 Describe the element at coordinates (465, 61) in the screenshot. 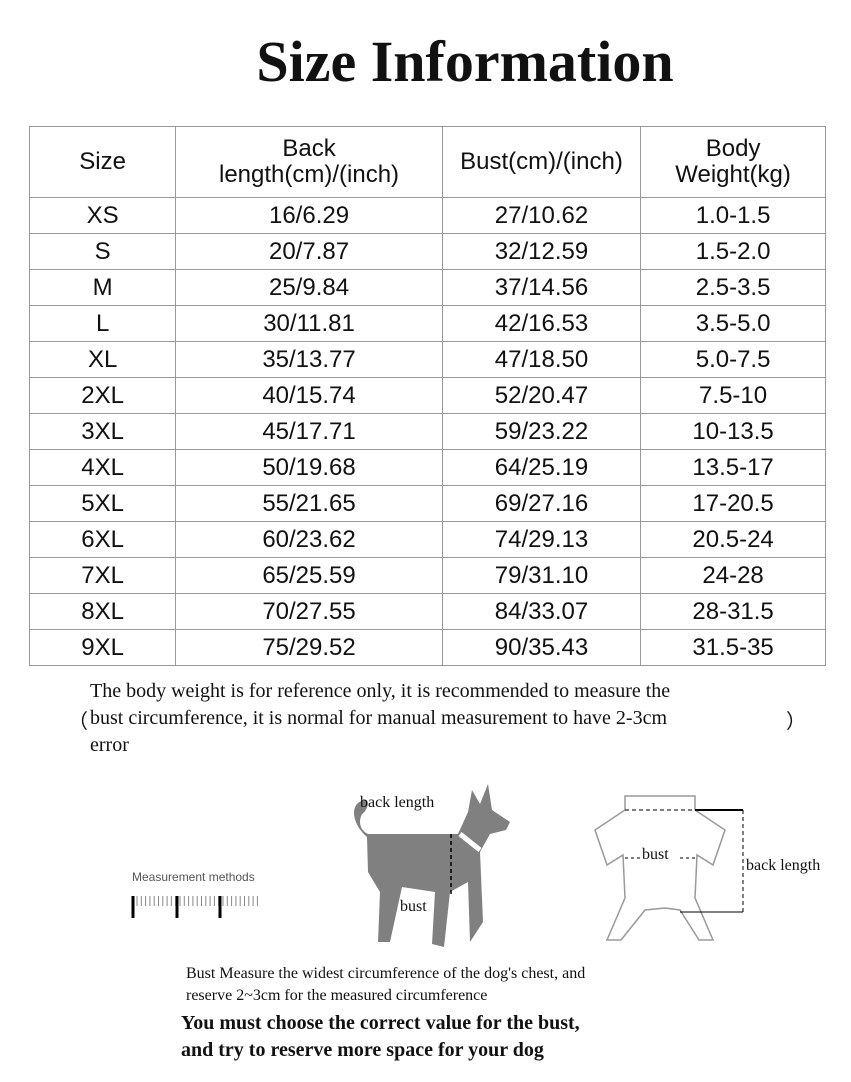

I see `page-title: Size Information` at that location.